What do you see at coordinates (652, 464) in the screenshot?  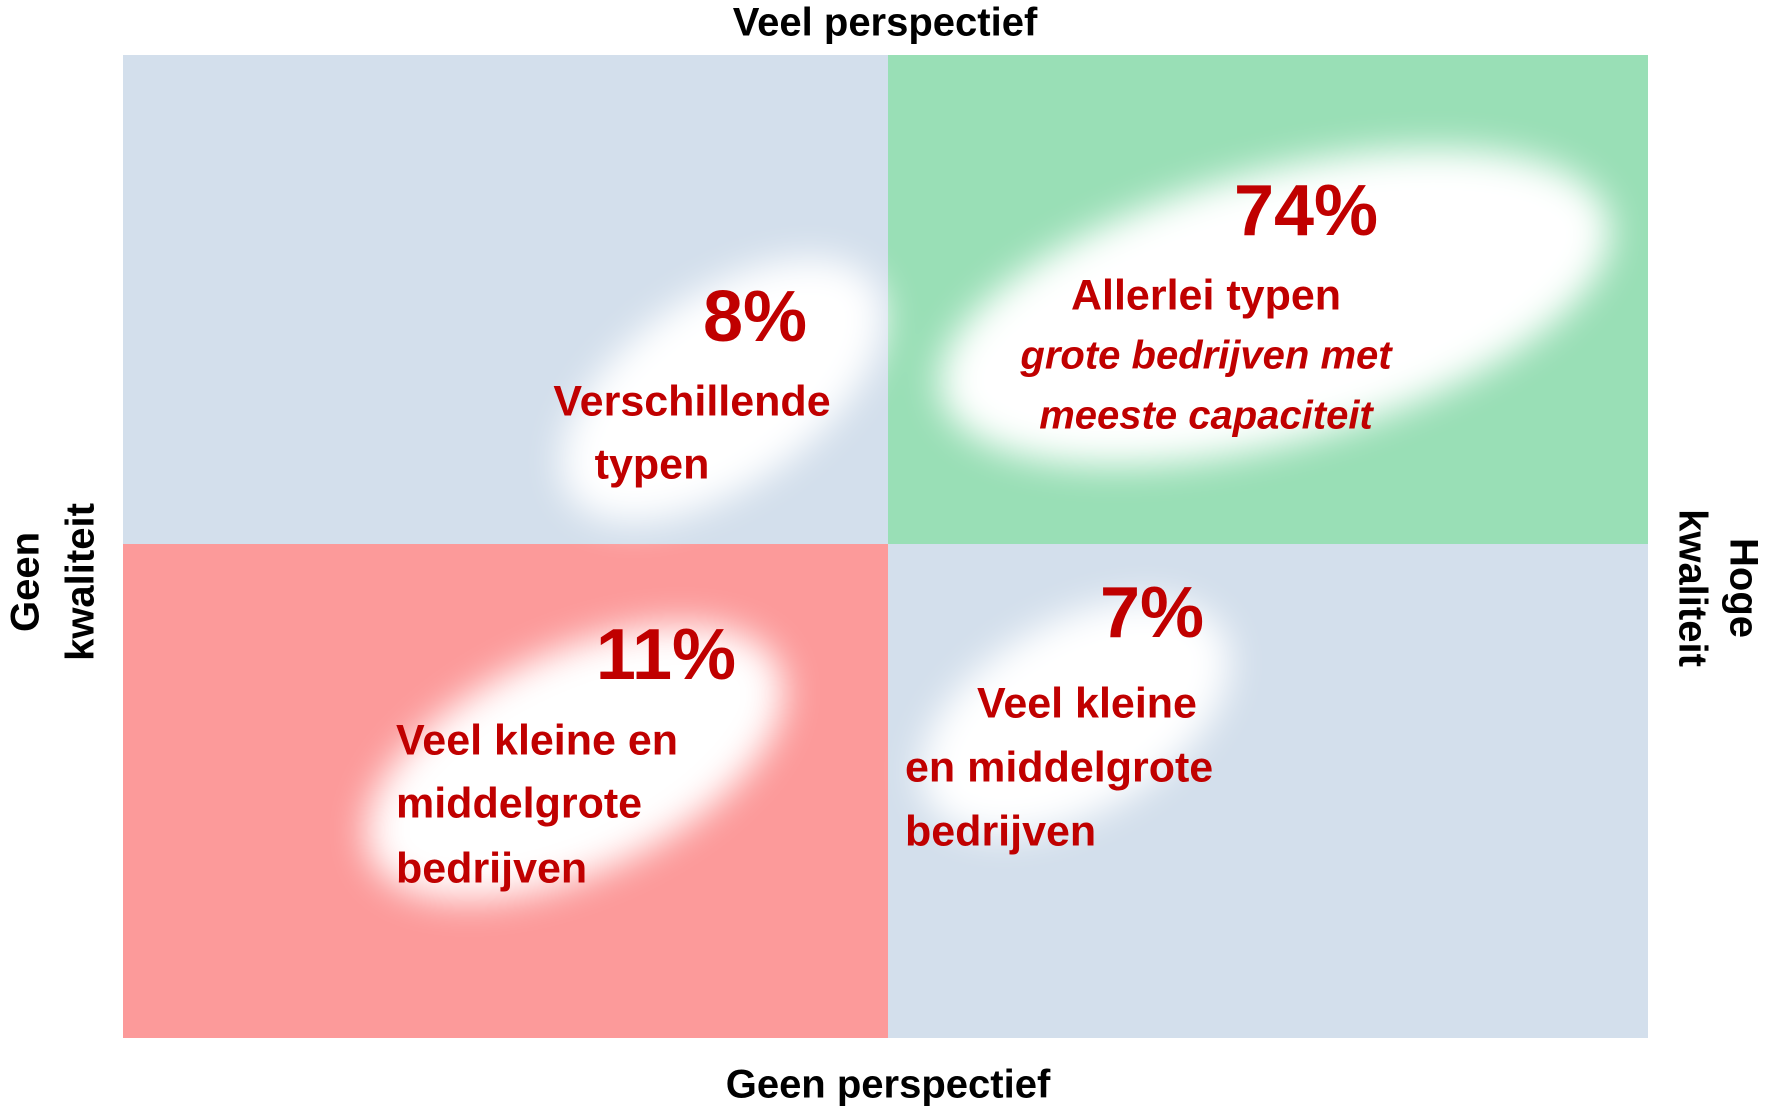 I see `description: typen` at bounding box center [652, 464].